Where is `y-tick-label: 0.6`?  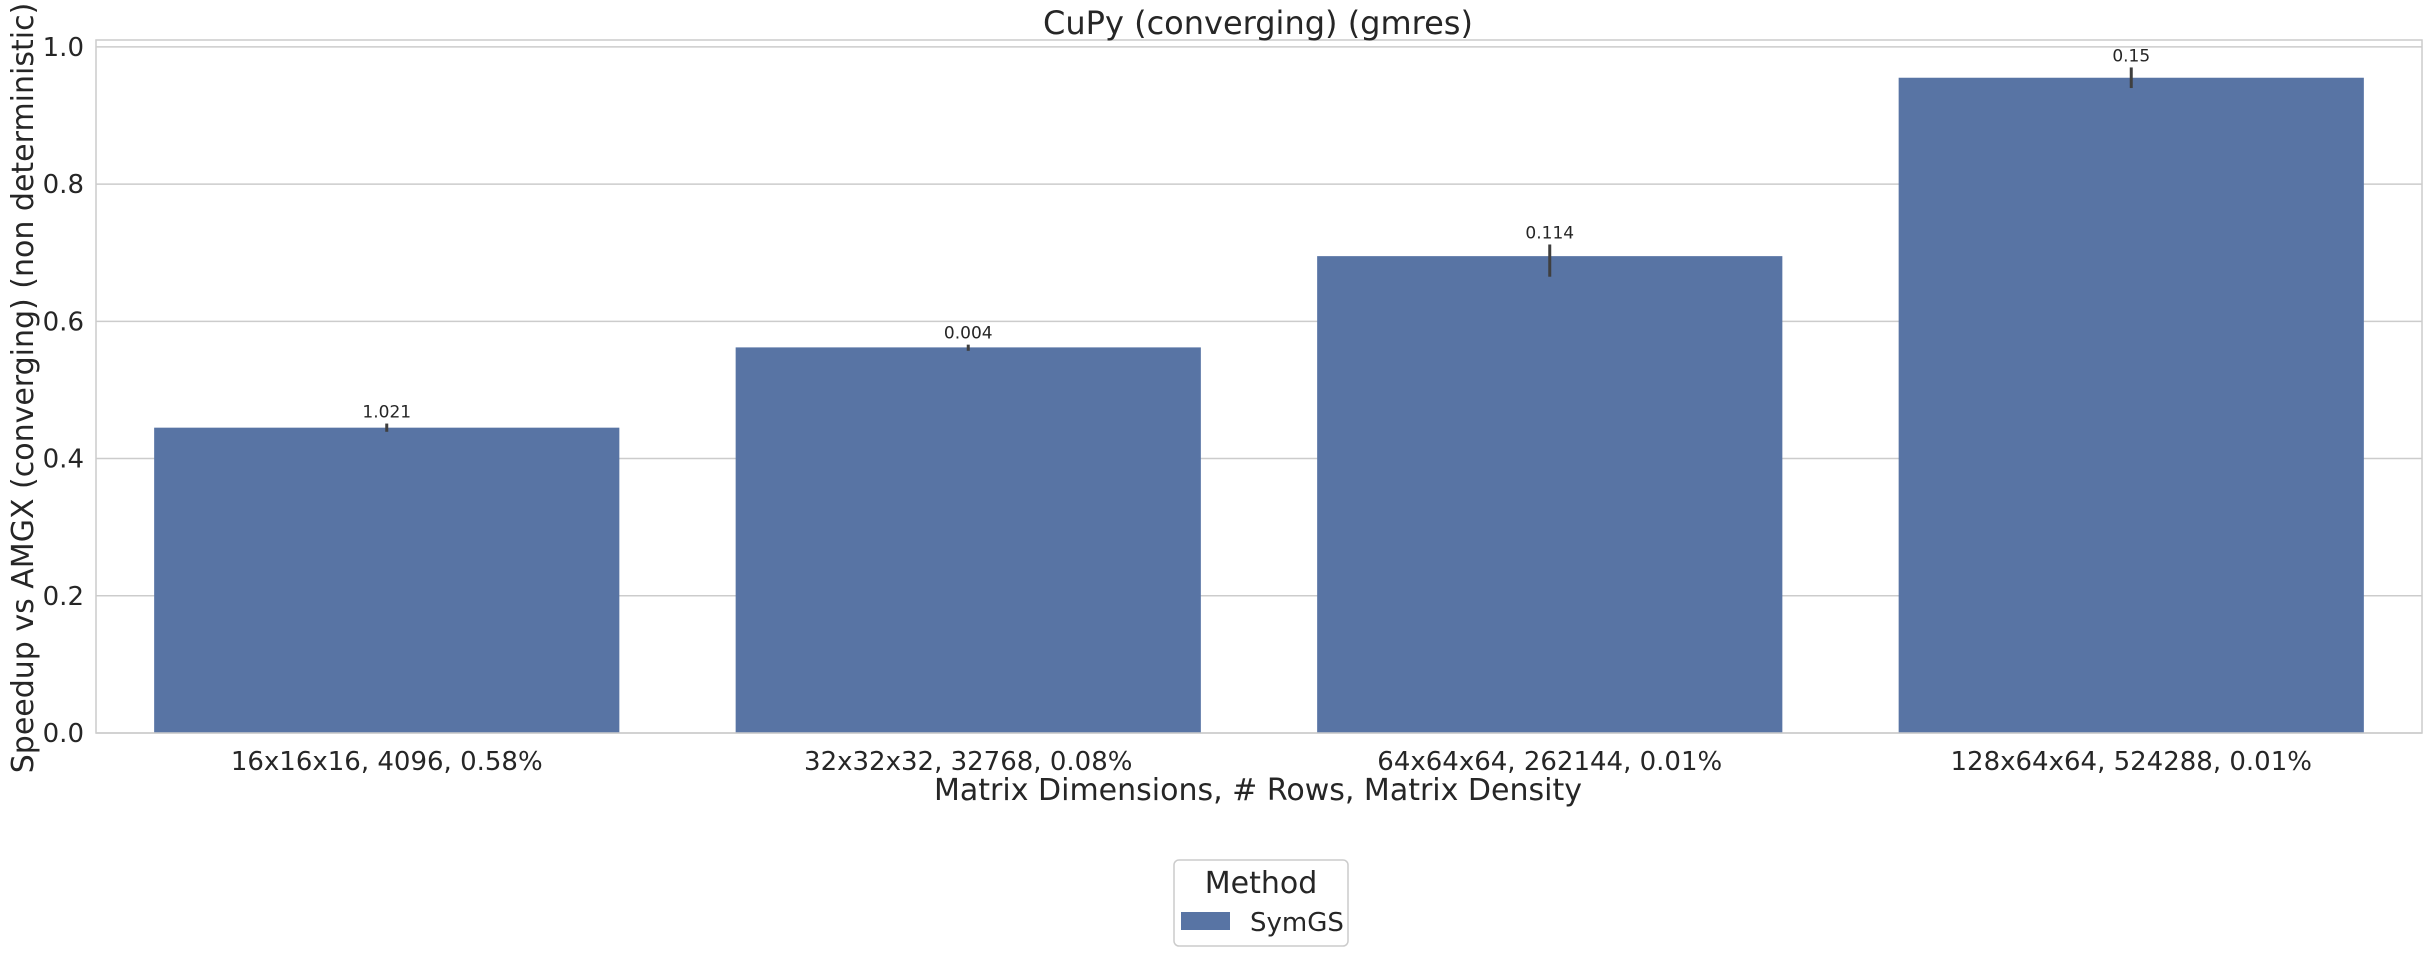
y-tick-label: 0.6 is located at coordinates (63, 322).